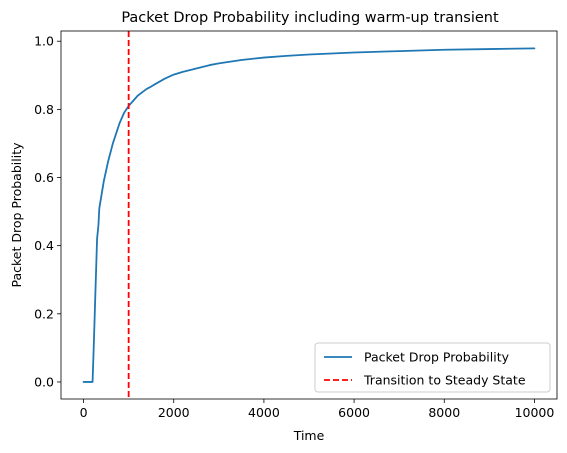 This screenshot has width=567, height=453. I want to click on x-axis-label: Time, so click(309, 435).